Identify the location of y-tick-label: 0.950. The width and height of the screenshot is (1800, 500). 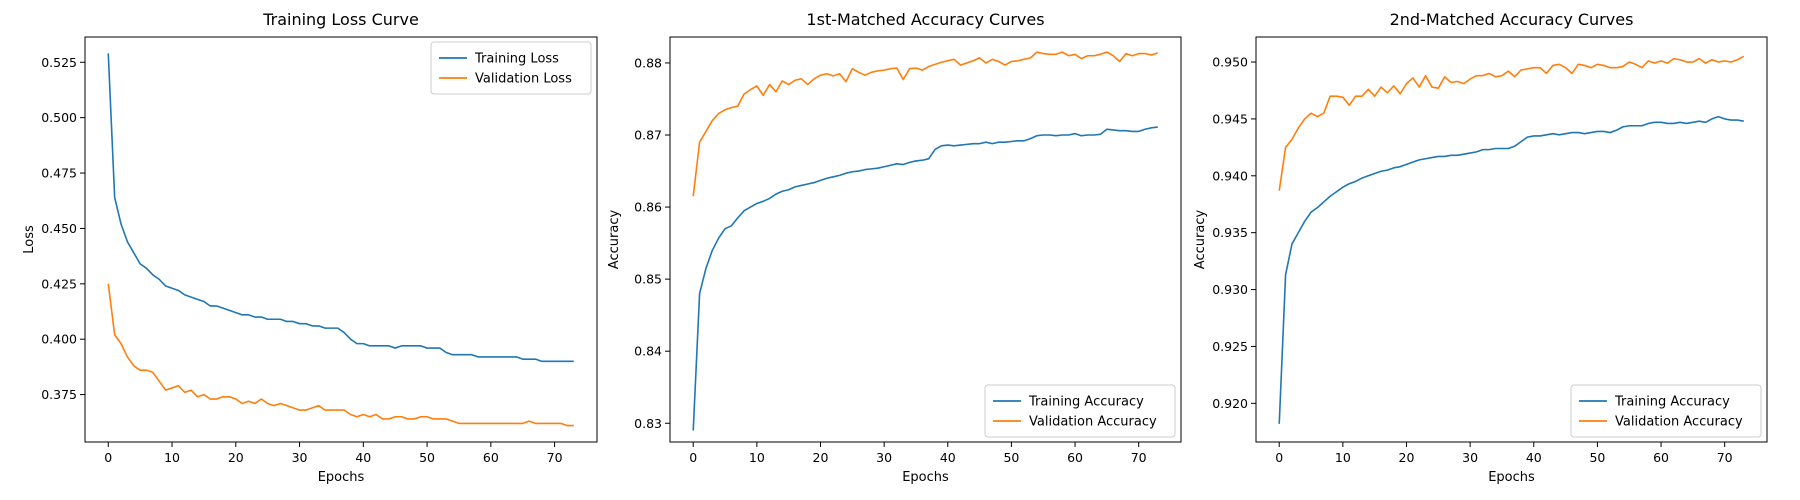
(1230, 62).